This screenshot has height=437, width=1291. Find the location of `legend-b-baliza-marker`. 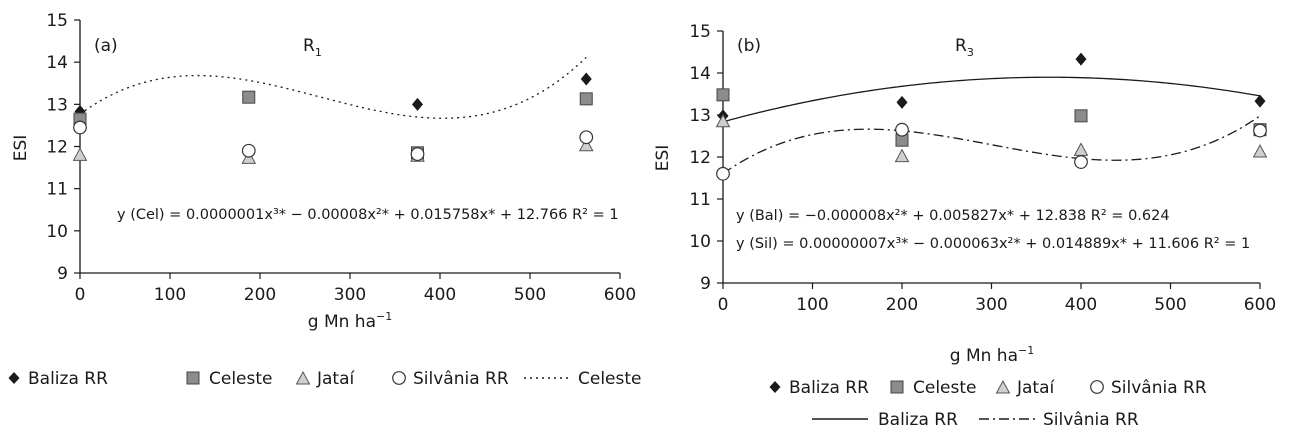

legend-b-baliza-marker is located at coordinates (775, 387).